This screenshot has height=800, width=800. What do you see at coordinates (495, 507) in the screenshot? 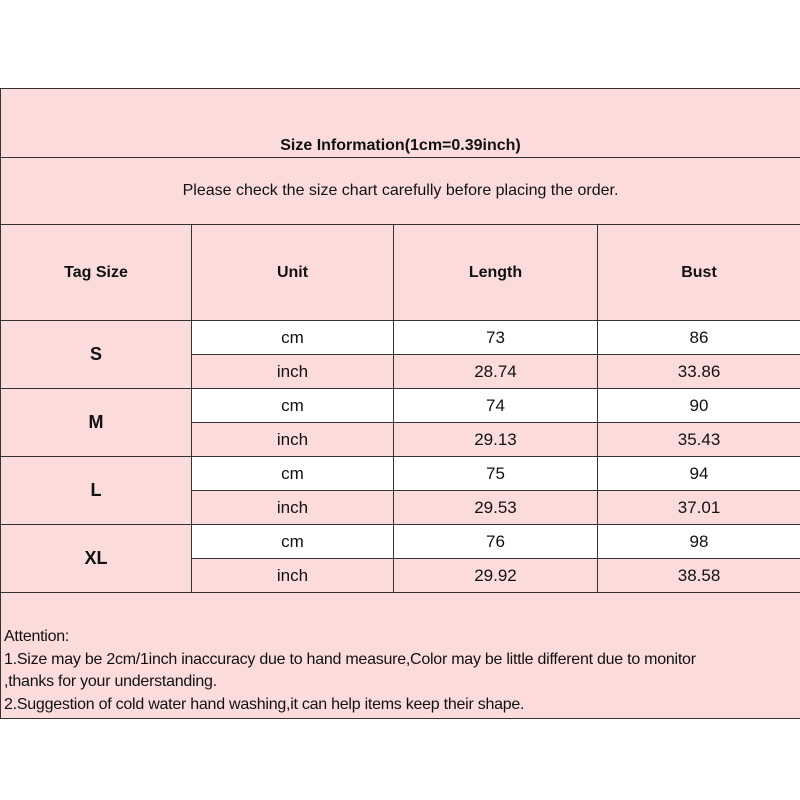
I see `length-cell: 29.53` at bounding box center [495, 507].